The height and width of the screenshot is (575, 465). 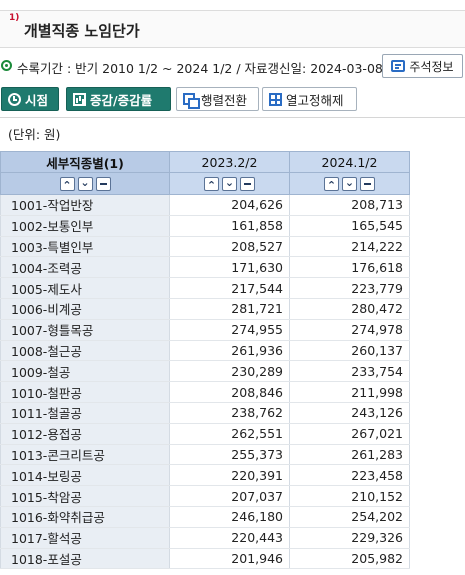 I want to click on table-row: 1008-철근공 261,936 260,137, so click(x=205, y=351).